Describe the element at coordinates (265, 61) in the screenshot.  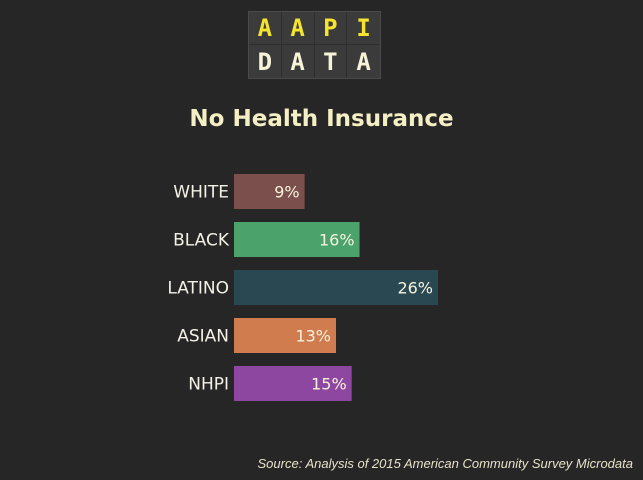
I see `logo-letter: D` at that location.